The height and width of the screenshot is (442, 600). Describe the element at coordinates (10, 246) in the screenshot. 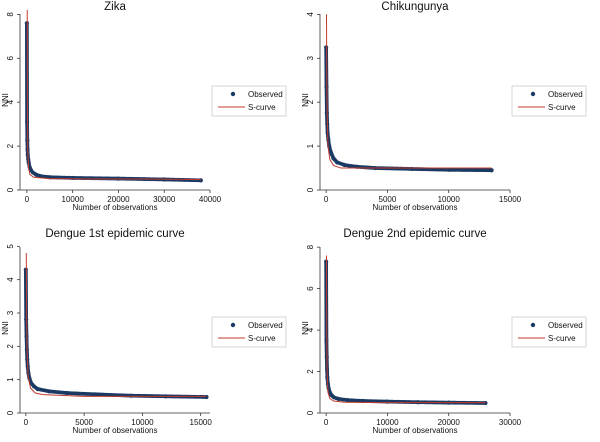

I see `y-tick-label: 5` at that location.